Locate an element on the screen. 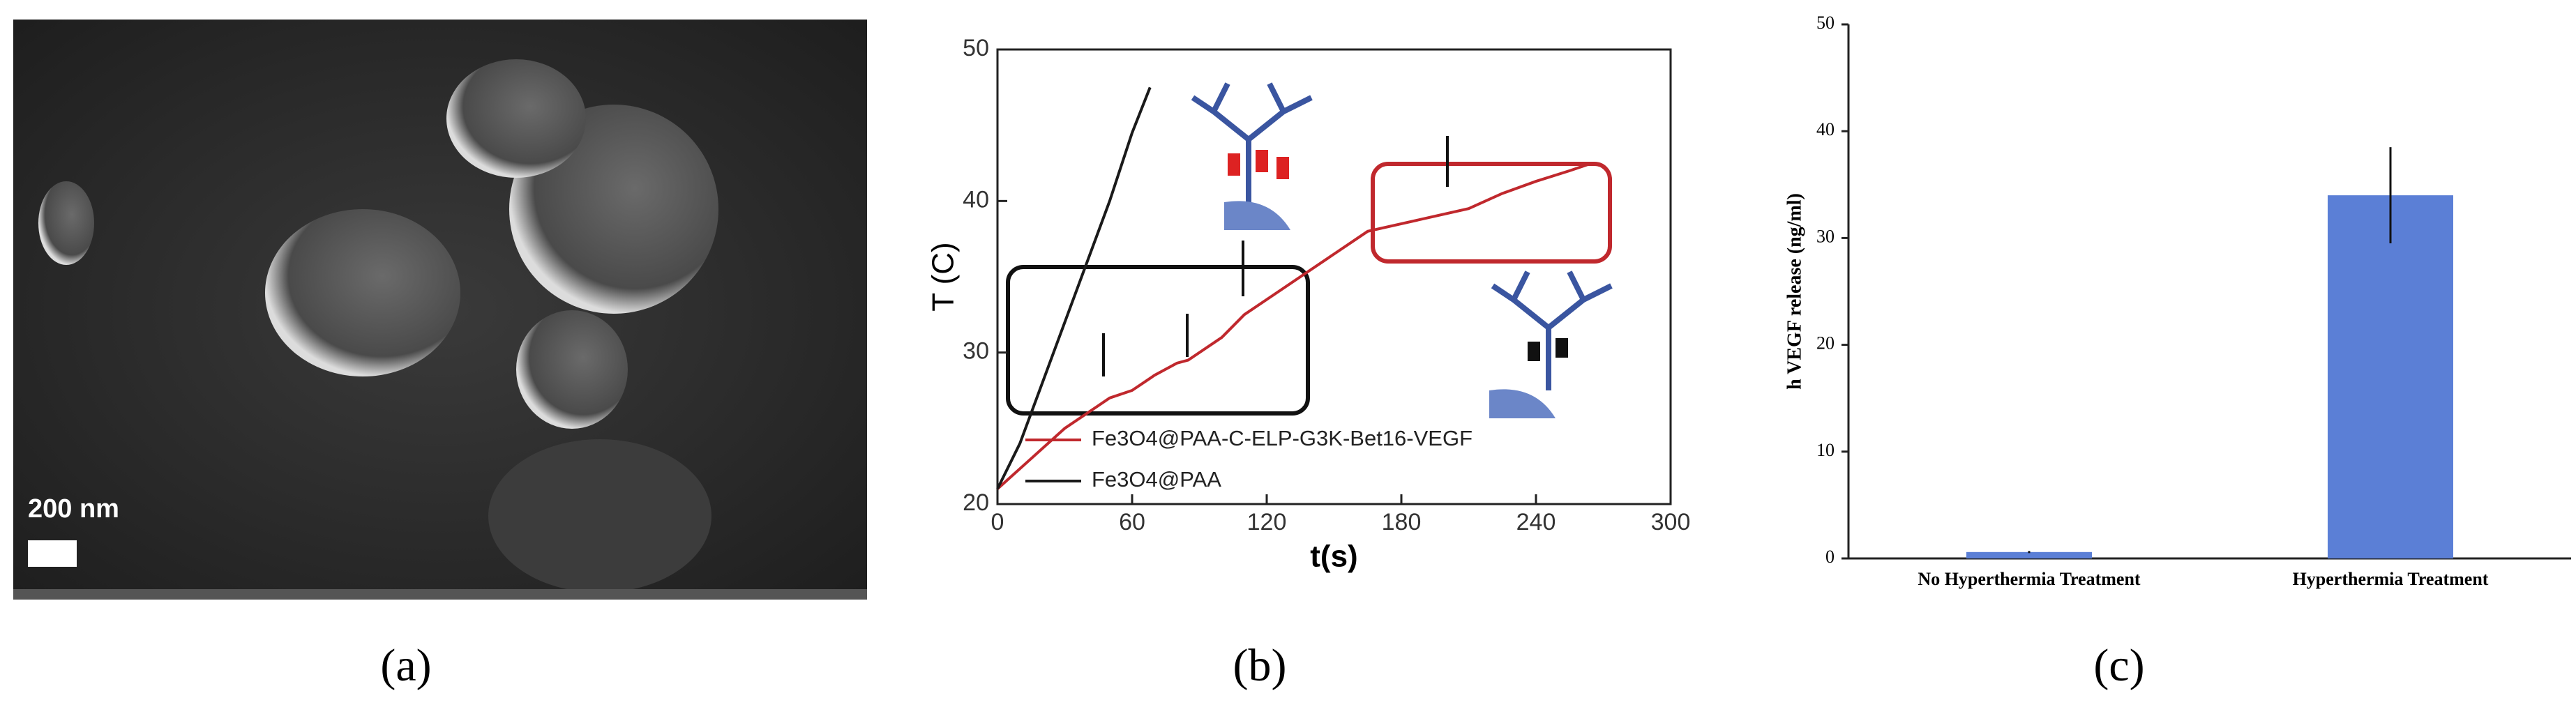 Image resolution: width=2576 pixels, height=716 pixels. panel-caption: (c) is located at coordinates (2118, 665).